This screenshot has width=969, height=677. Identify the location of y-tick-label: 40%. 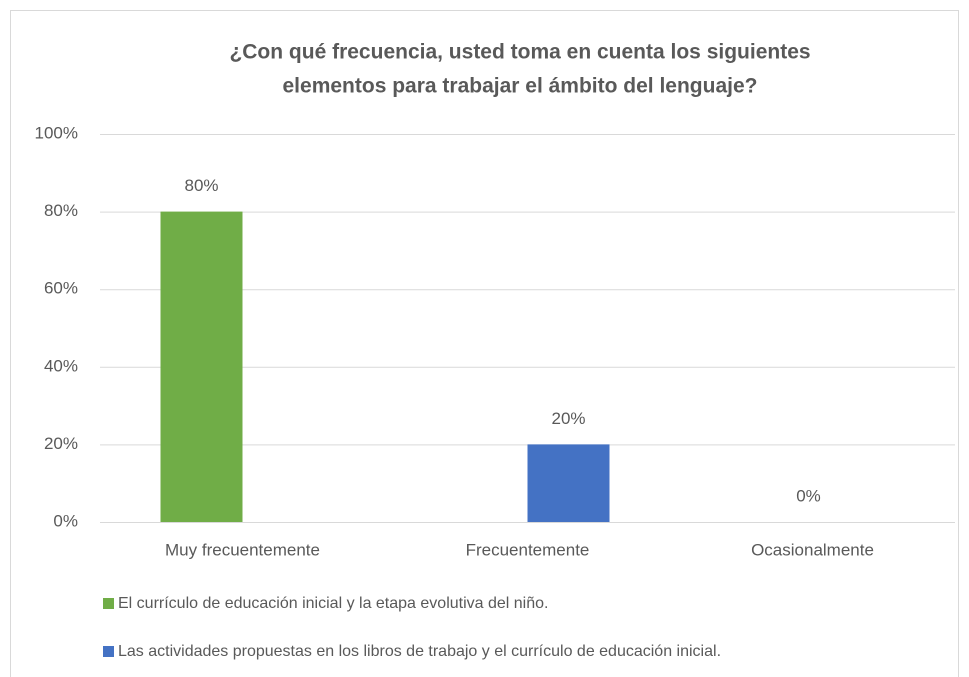
(61, 365).